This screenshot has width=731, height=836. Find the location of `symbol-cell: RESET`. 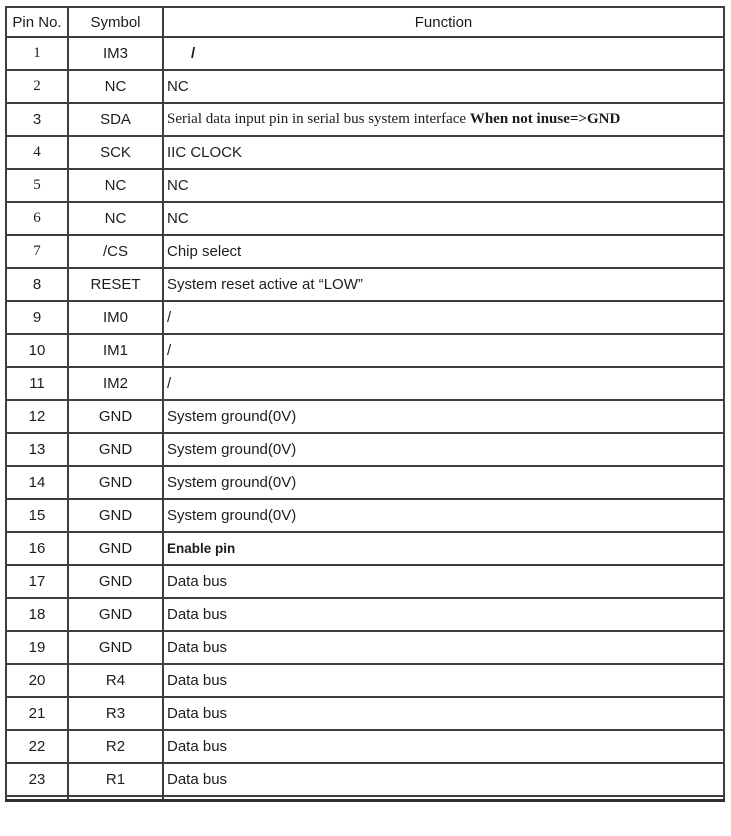

symbol-cell: RESET is located at coordinates (115, 284).